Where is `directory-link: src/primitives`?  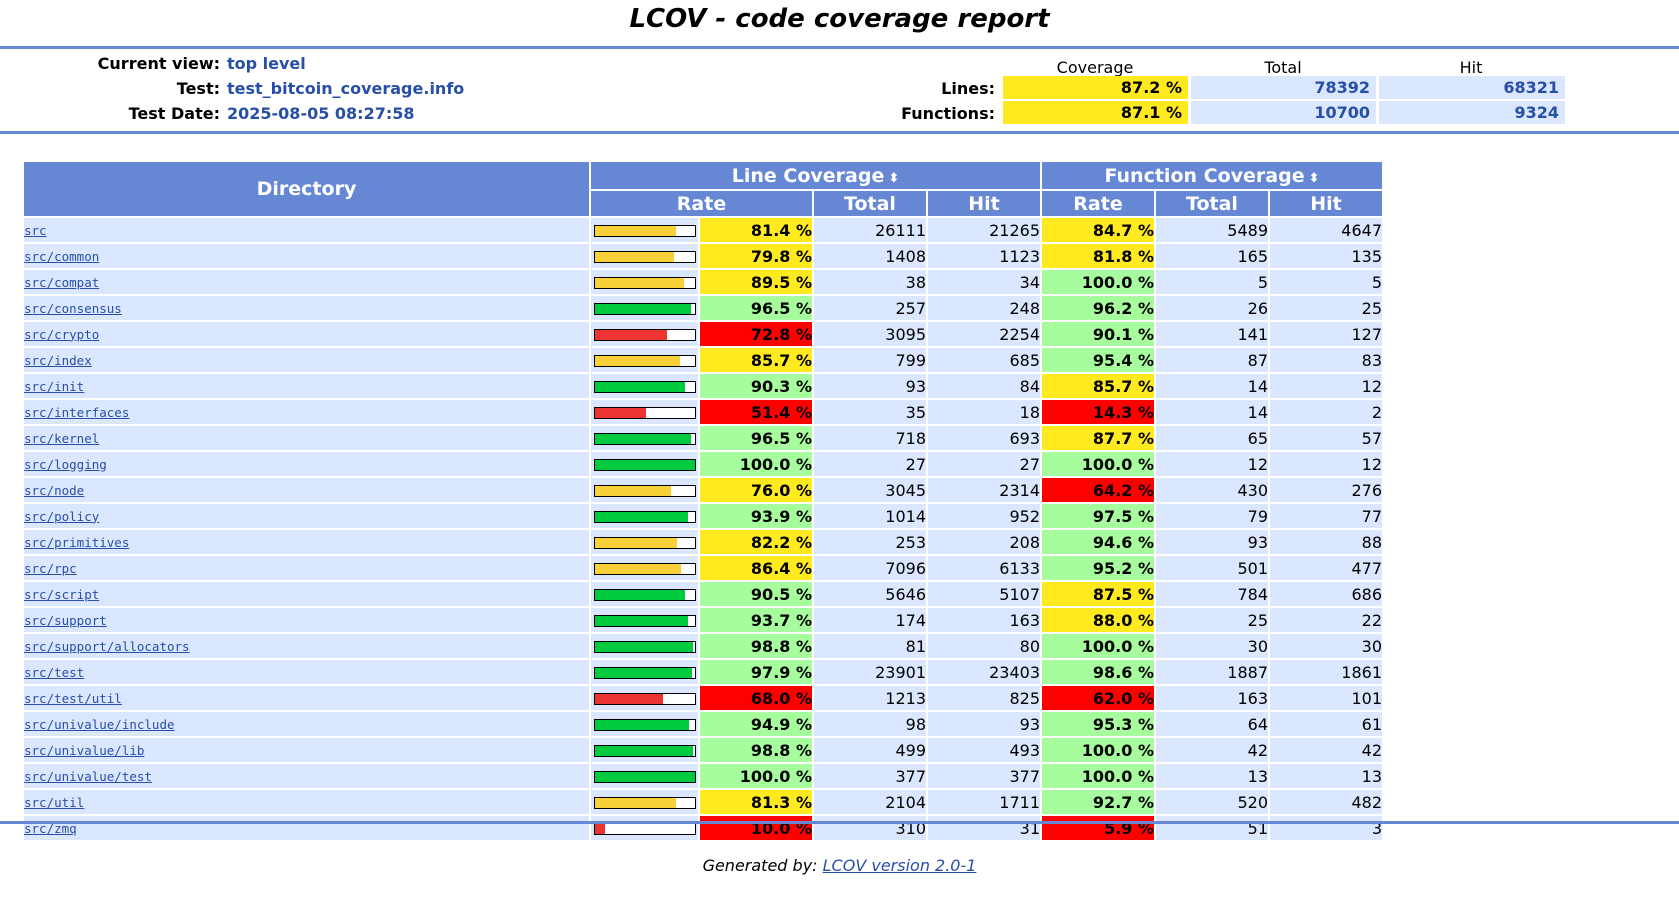
directory-link: src/primitives is located at coordinates (77, 542).